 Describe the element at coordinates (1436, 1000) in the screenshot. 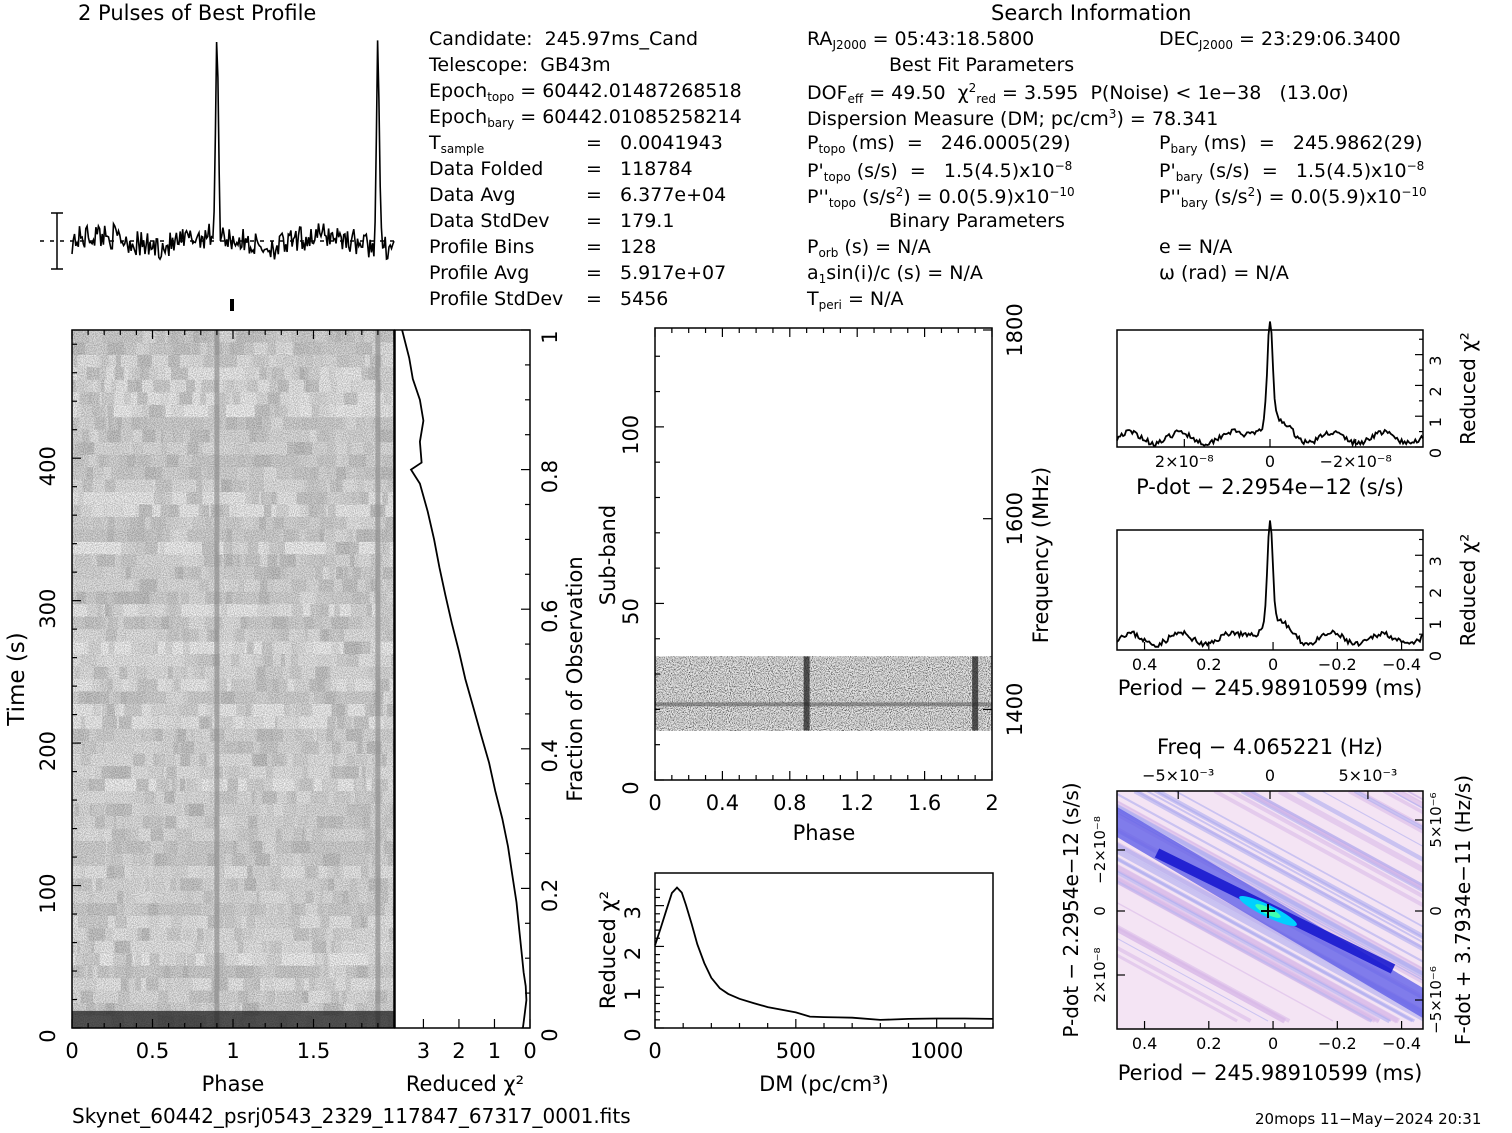

I see `plane-y2tick-label: −5×10⁻⁶` at that location.